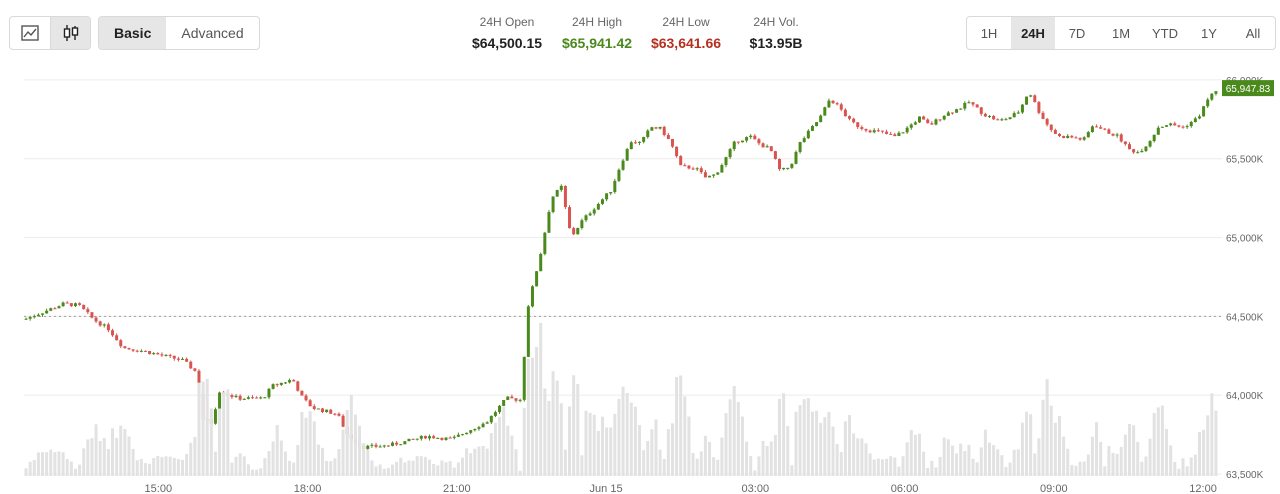 The width and height of the screenshot is (1280, 494). I want to click on range-ytd-button: YTD, so click(1165, 33).